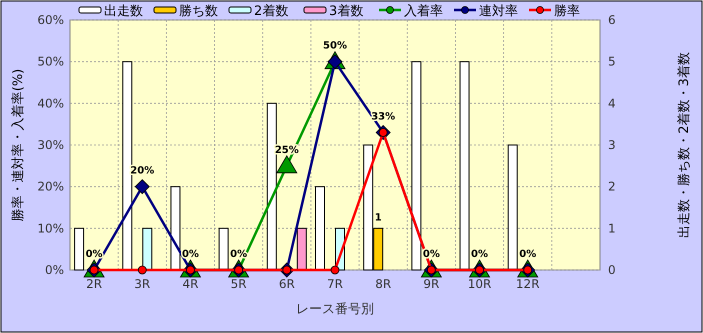 This screenshot has width=703, height=333. I want to click on y-tick-label: 50%, so click(50, 61).